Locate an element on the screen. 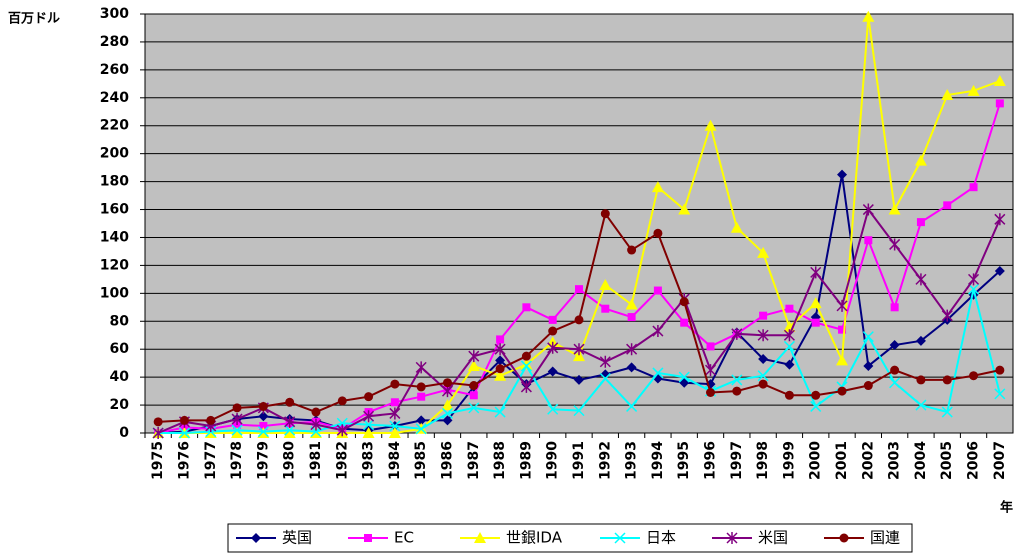  y-tick-label: 300 is located at coordinates (114, 14).